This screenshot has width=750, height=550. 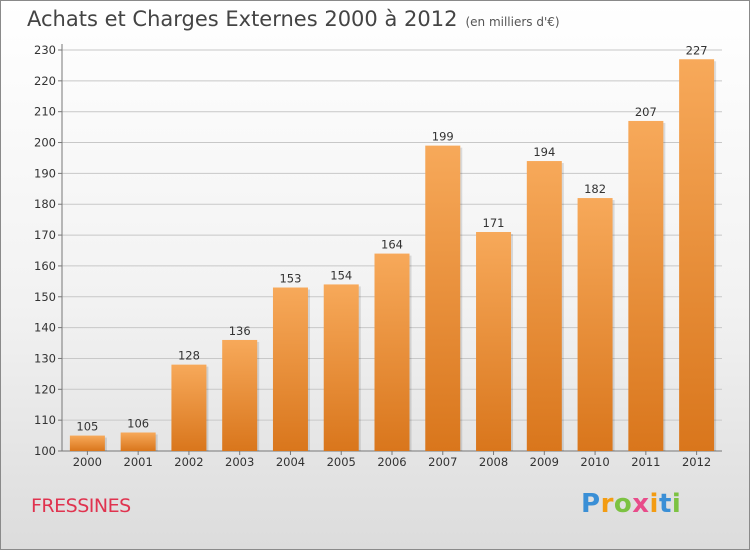 I want to click on logo-letter: x, so click(x=641, y=504).